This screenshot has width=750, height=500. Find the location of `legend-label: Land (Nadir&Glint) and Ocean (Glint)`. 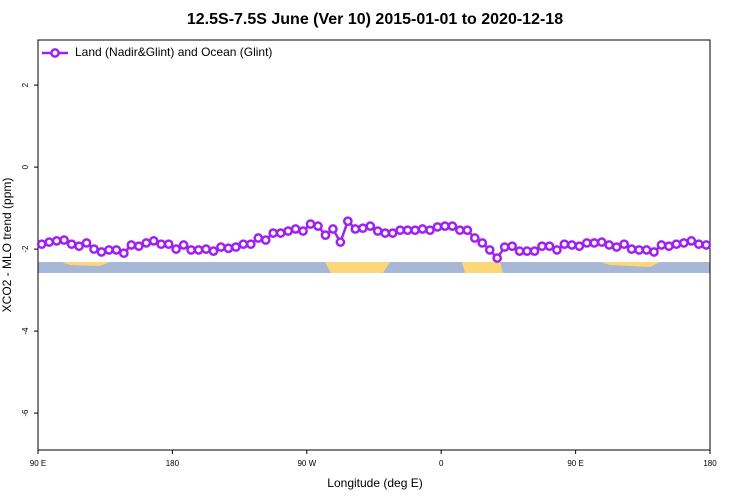

legend-label: Land (Nadir&Glint) and Ocean (Glint) is located at coordinates (173, 52).